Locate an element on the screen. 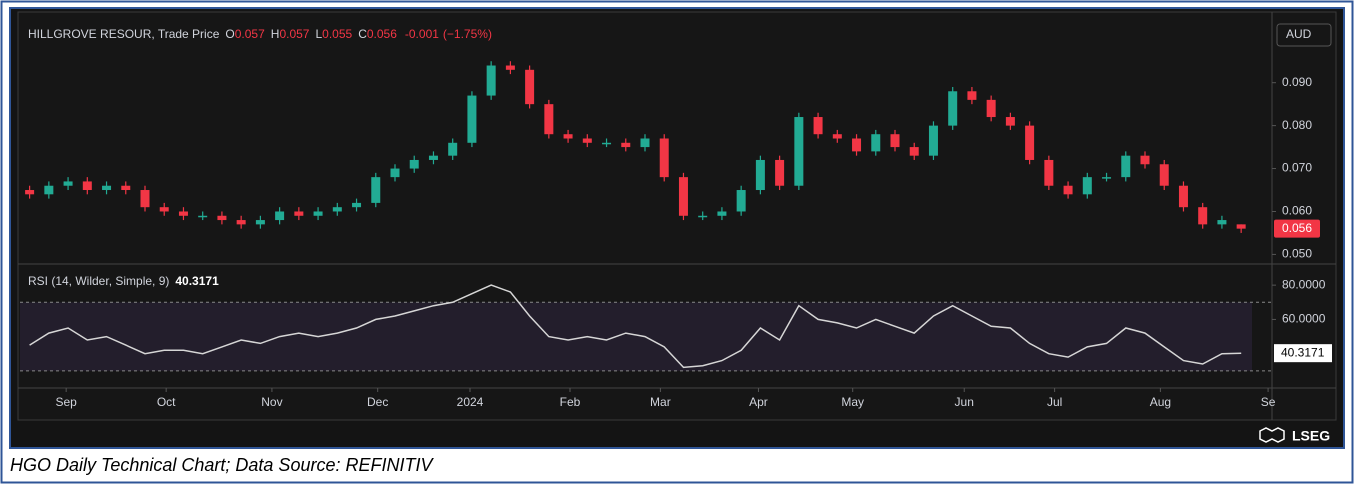  indicator-value: 40.3171 is located at coordinates (197, 281).